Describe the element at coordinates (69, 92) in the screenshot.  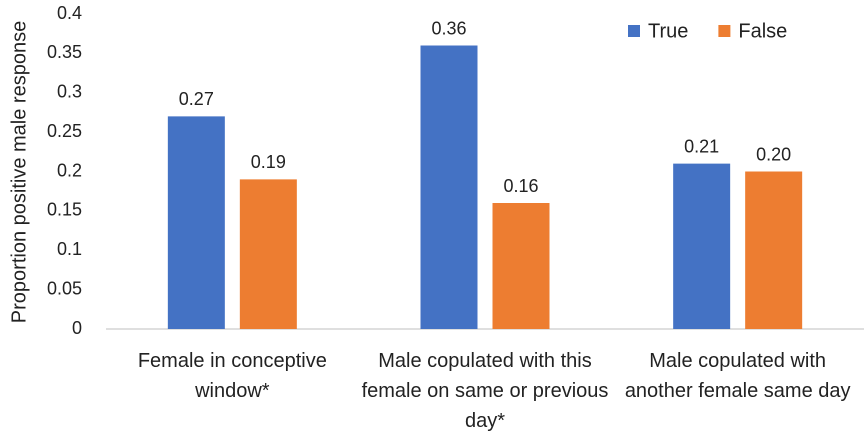
I see `y-tick-label: 0.3` at that location.